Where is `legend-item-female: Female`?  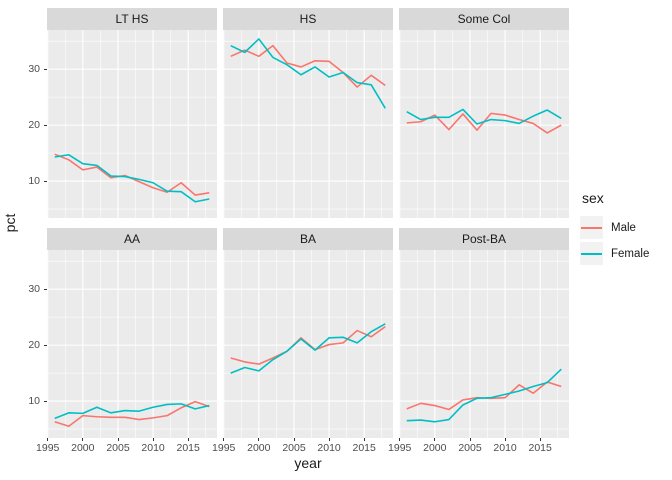
legend-item-female: Female is located at coordinates (614, 253).